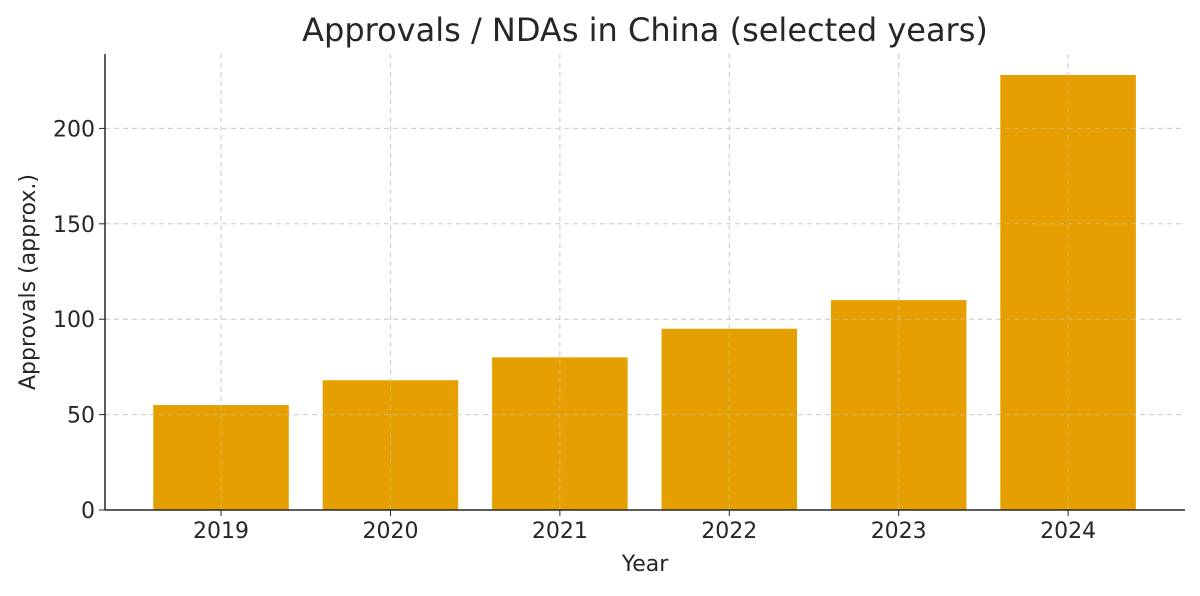 This screenshot has height=596, width=1200. Describe the element at coordinates (28, 282) in the screenshot. I see `y-axis-label: Approvals (approx.)` at that location.